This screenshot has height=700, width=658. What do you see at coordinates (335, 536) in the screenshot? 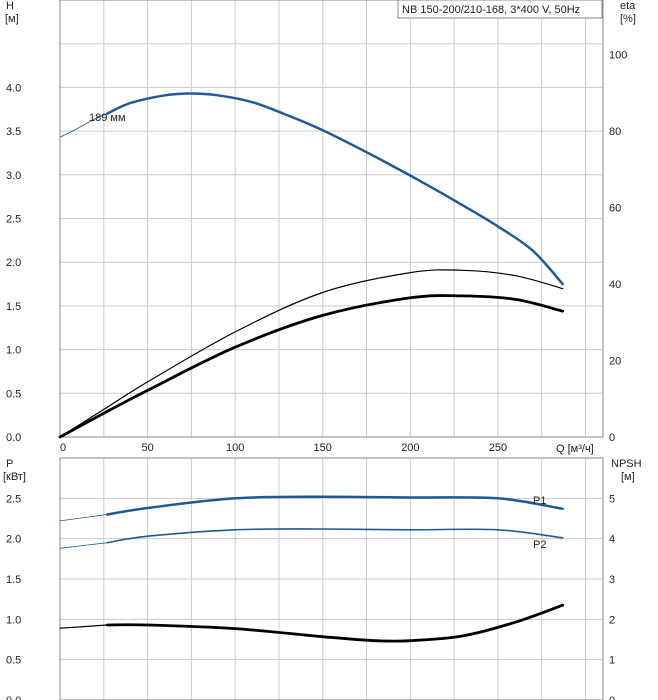
I see `series-line-p2` at bounding box center [335, 536].